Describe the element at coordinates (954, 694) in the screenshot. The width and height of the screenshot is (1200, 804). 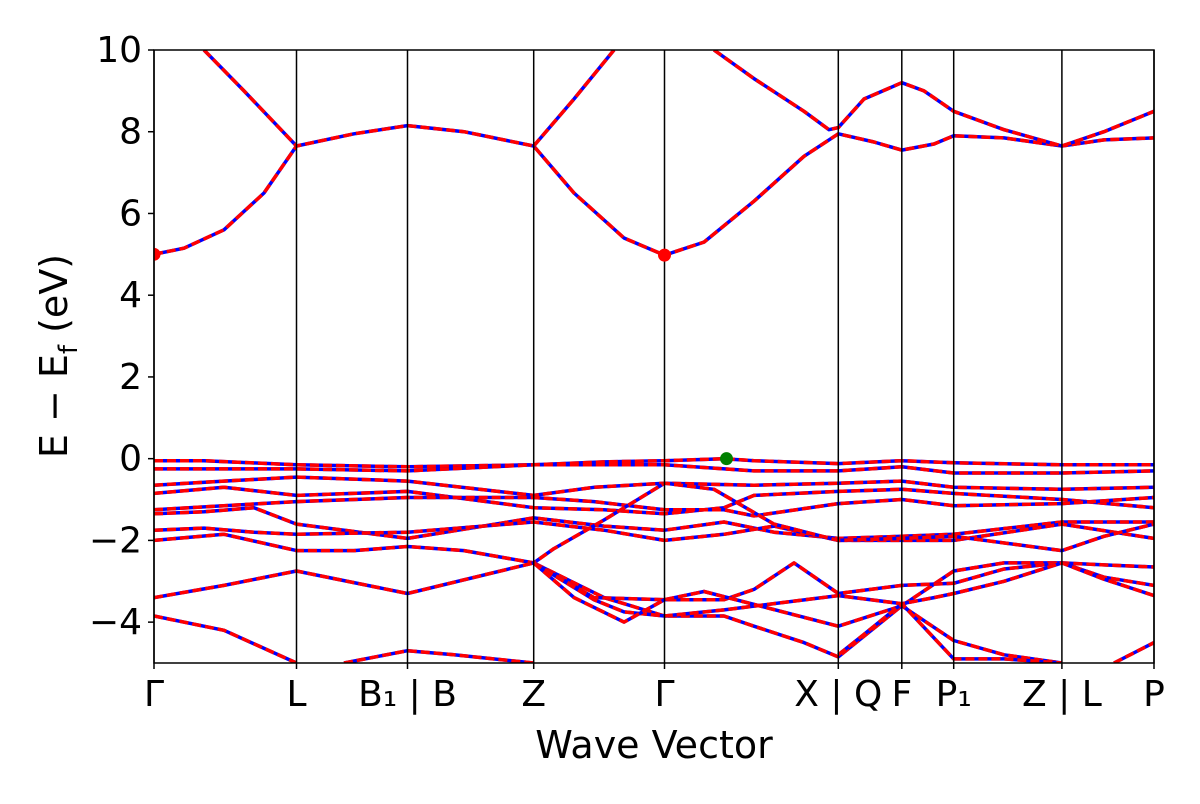
I see `x-tick-label: P₁` at that location.